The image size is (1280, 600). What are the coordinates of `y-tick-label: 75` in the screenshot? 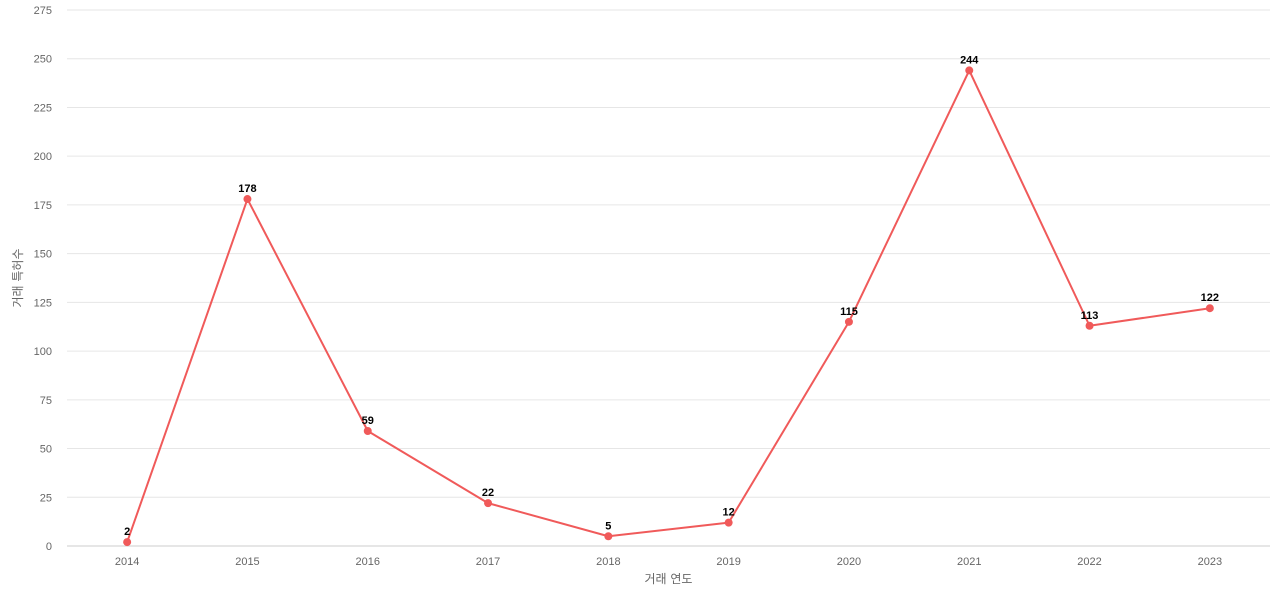 It's located at (46, 401).